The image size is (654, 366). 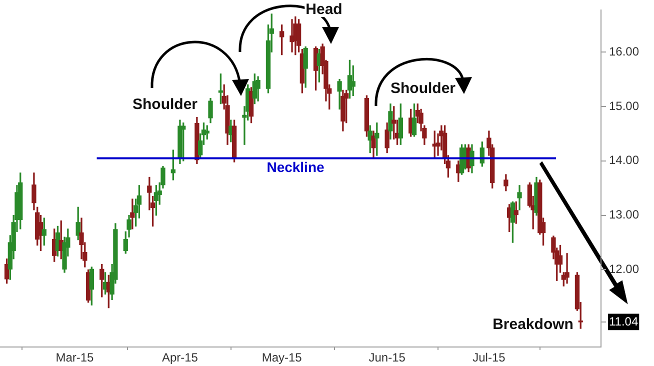 What do you see at coordinates (623, 321) in the screenshot?
I see `y-tick-label: 11.04` at bounding box center [623, 321].